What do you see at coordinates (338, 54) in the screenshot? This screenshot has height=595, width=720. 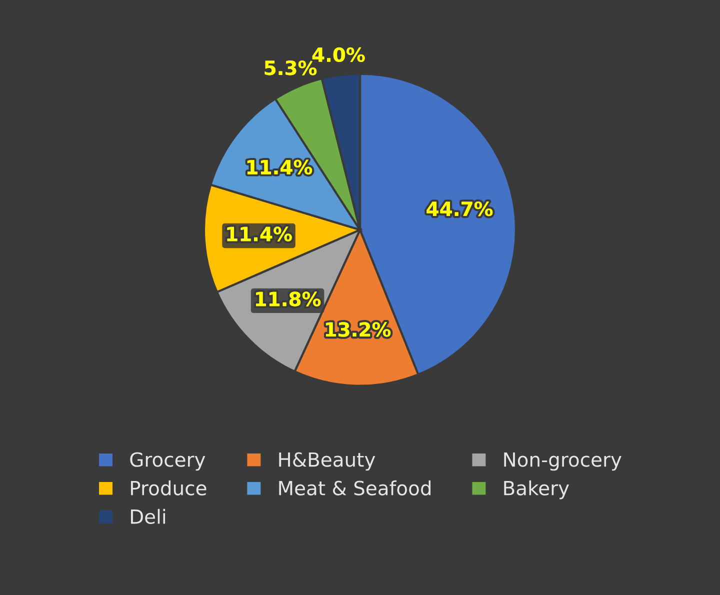 I see `data-label: 4.0%` at bounding box center [338, 54].